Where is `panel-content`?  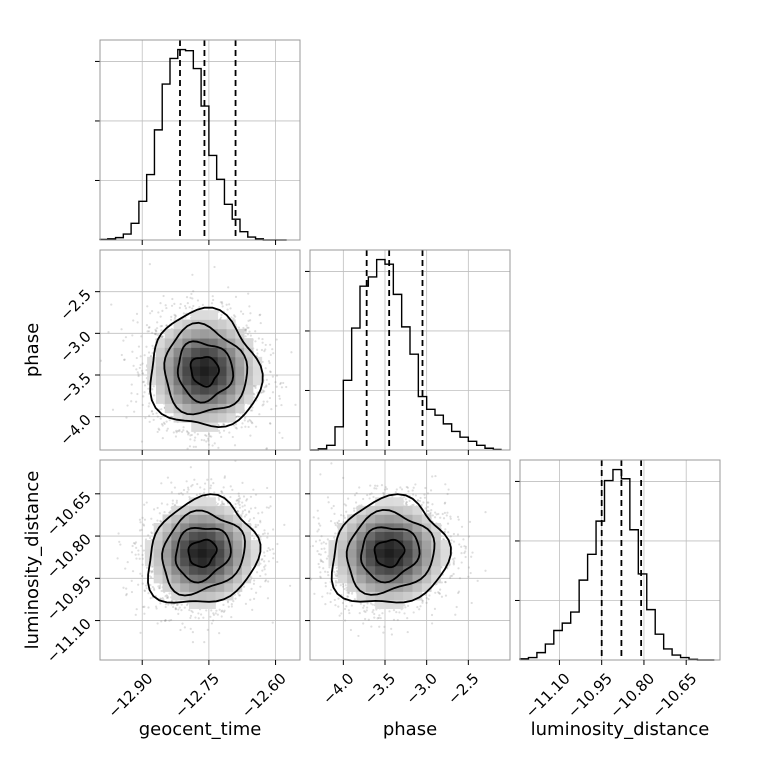 panel-content is located at coordinates (208, 552).